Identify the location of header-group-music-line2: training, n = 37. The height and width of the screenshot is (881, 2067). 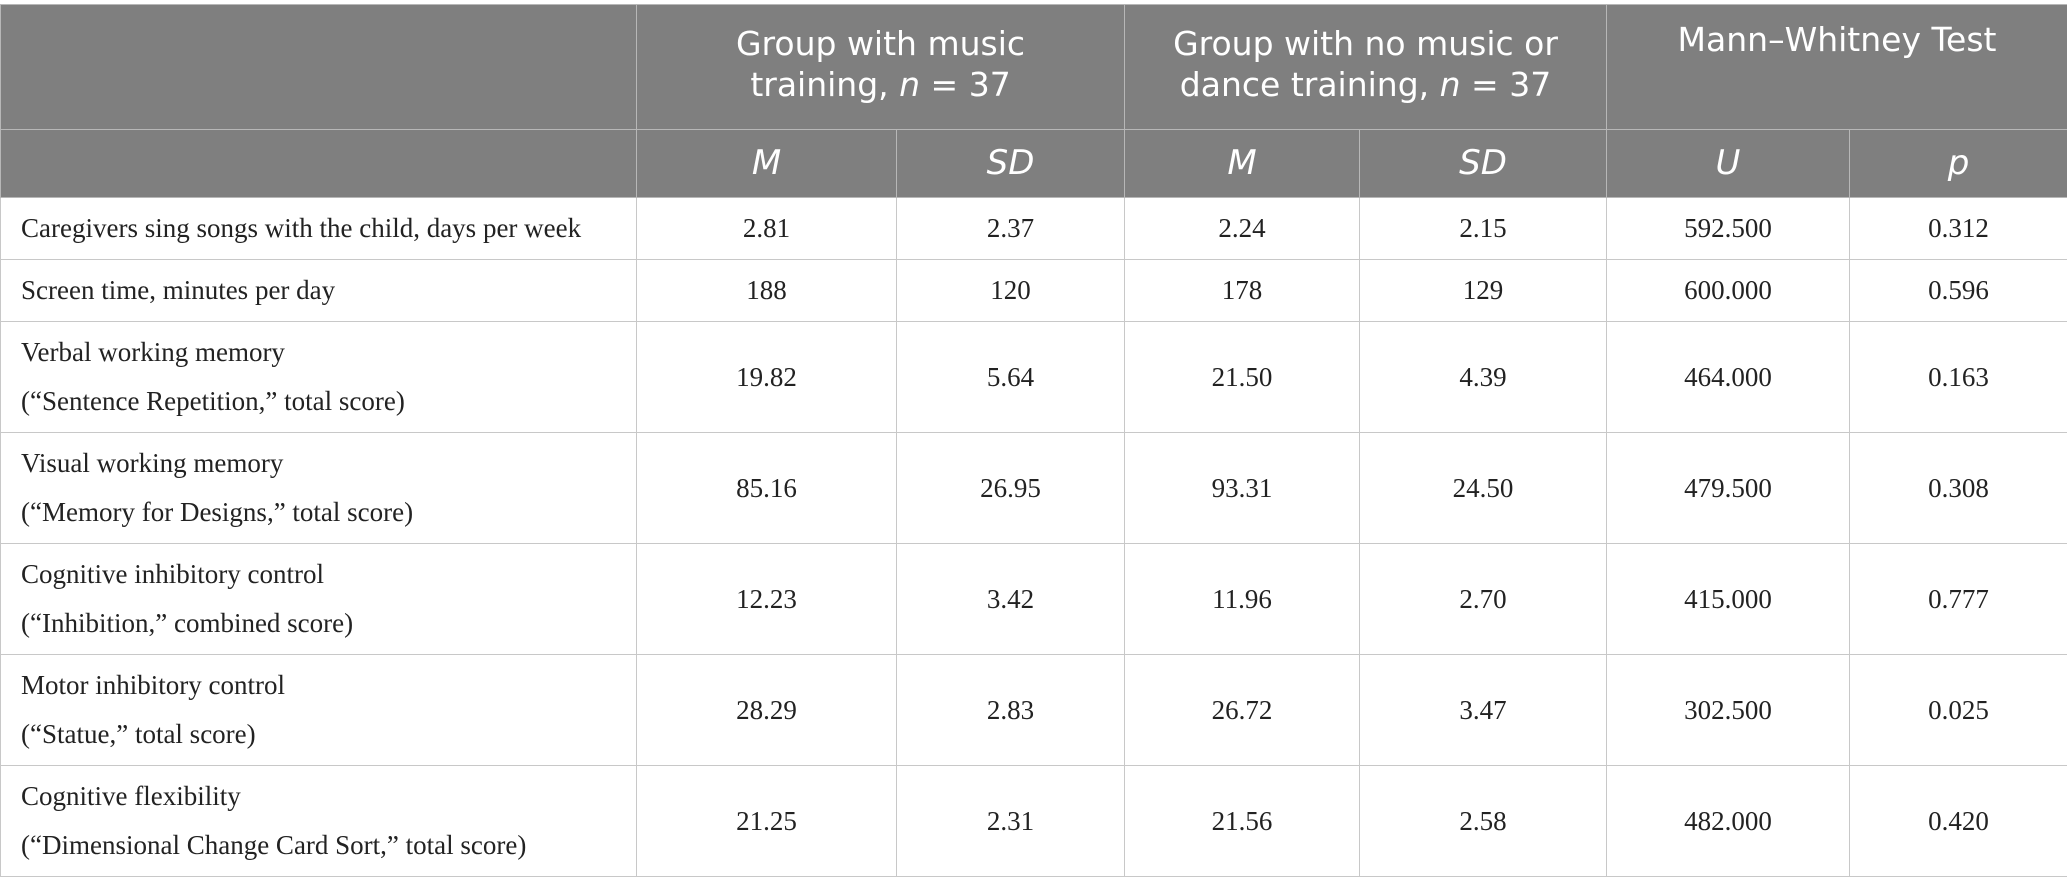
(880, 84).